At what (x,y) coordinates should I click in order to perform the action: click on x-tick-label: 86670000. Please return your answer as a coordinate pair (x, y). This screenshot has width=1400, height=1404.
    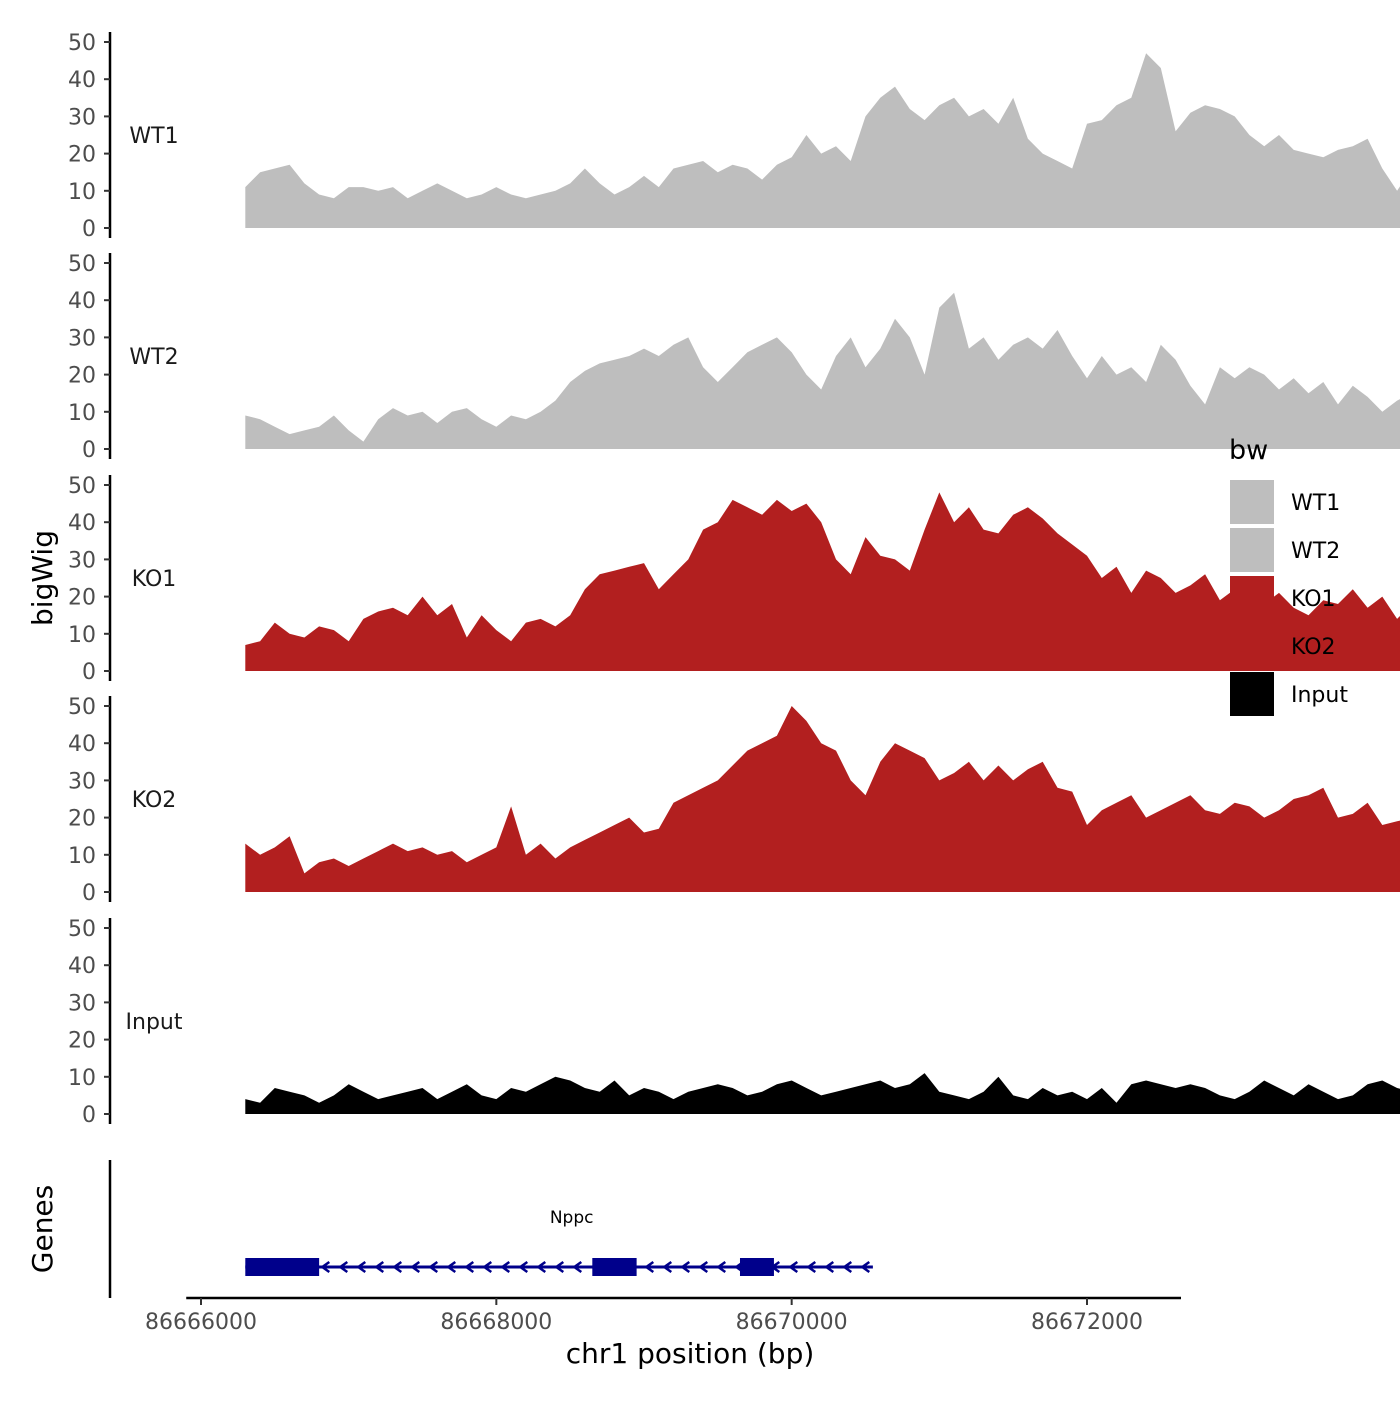
    Looking at the image, I should click on (792, 1322).